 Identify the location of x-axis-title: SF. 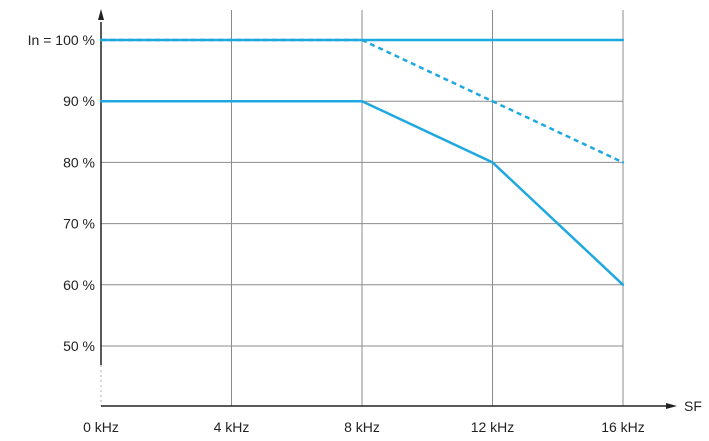
(693, 406).